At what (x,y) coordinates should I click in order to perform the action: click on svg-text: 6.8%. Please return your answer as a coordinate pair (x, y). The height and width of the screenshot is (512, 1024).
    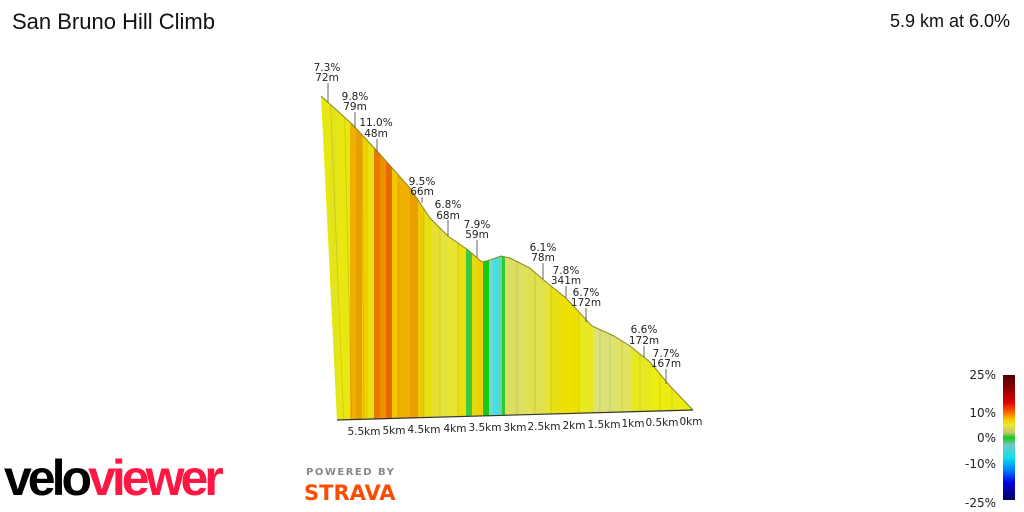
    Looking at the image, I should click on (448, 205).